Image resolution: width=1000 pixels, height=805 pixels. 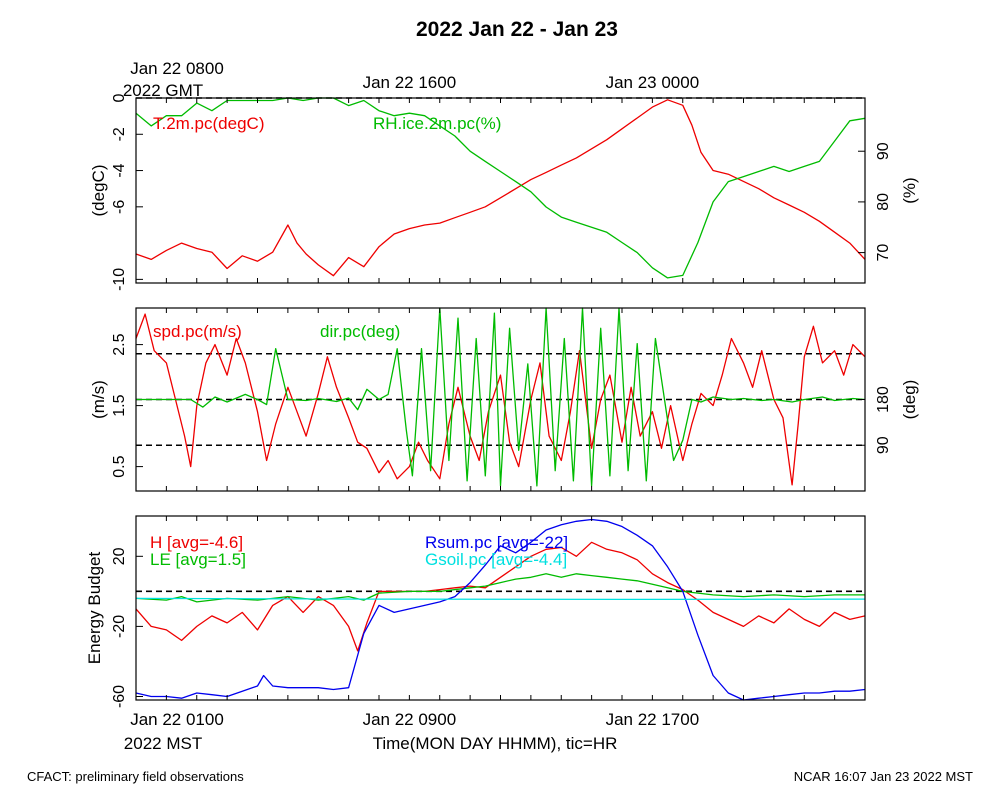 I want to click on y2-axis-label: (%), so click(x=909, y=190).